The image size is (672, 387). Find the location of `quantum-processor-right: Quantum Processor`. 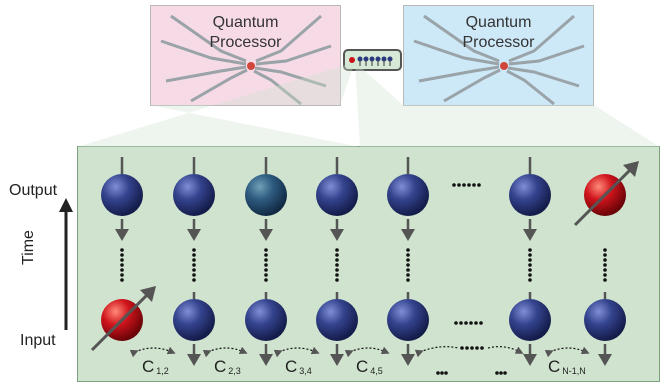

quantum-processor-right: Quantum Processor is located at coordinates (498, 55).